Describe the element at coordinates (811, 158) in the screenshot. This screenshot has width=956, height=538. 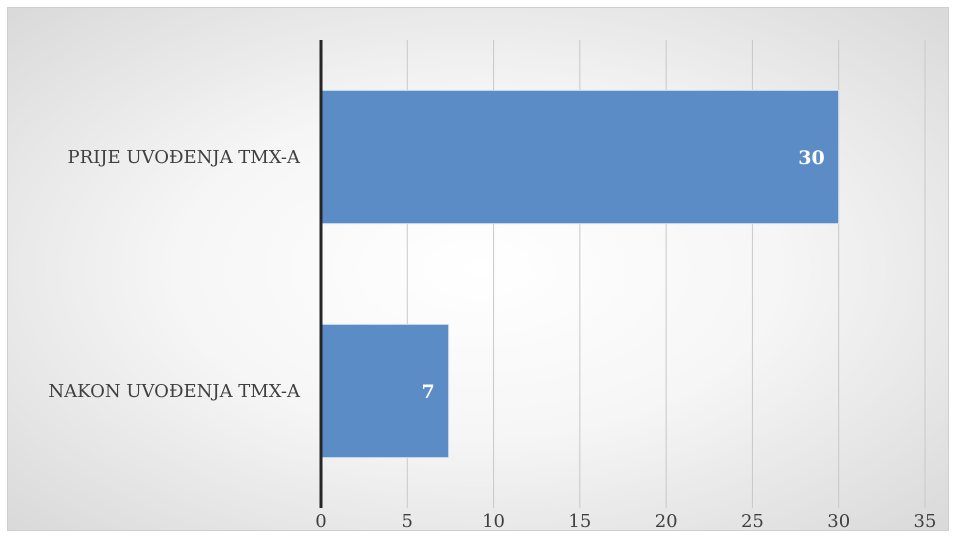
I see `data-label: 30` at that location.